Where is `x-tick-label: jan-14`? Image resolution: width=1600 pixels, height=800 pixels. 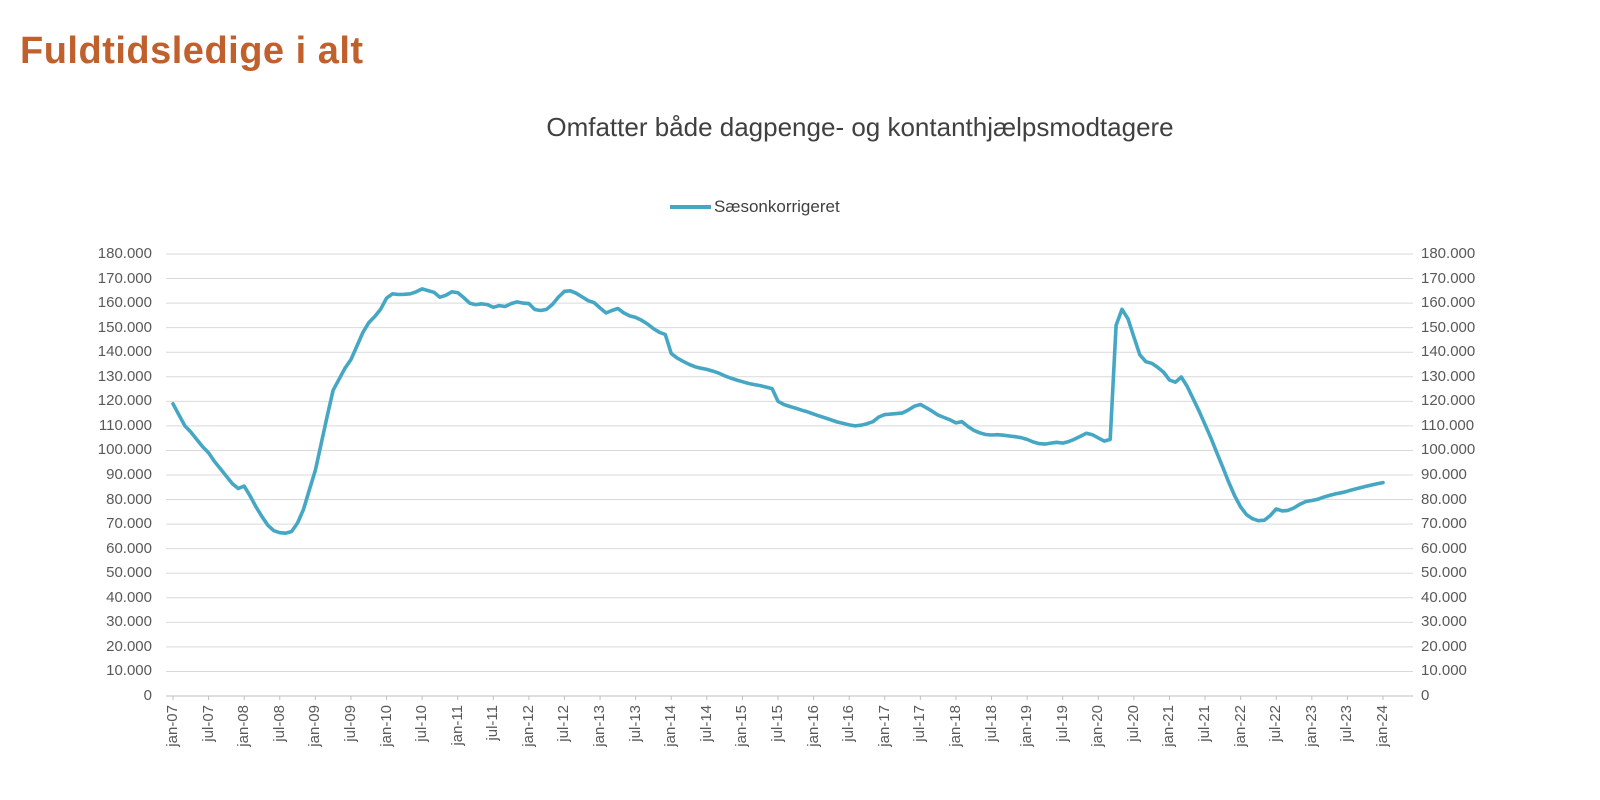 x-tick-label: jan-14 is located at coordinates (671, 726).